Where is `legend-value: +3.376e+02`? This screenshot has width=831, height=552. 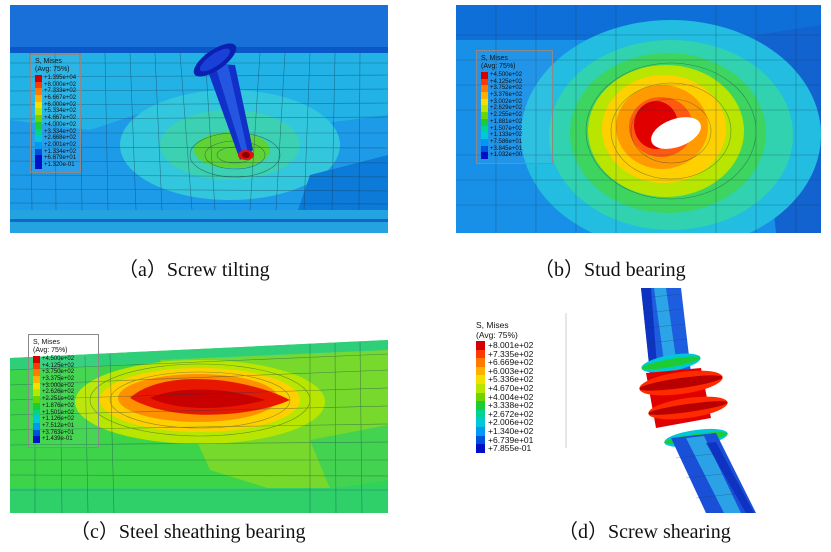
legend-value: +3.376e+02 is located at coordinates (506, 95).